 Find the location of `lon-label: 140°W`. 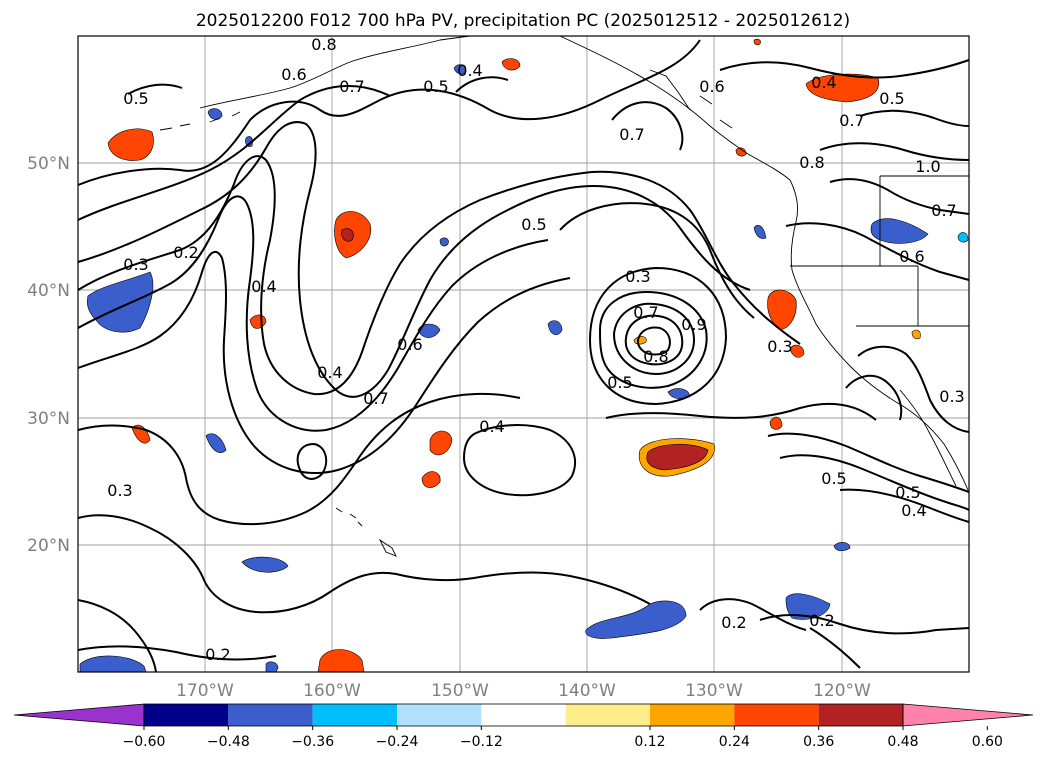

lon-label: 140°W is located at coordinates (587, 691).